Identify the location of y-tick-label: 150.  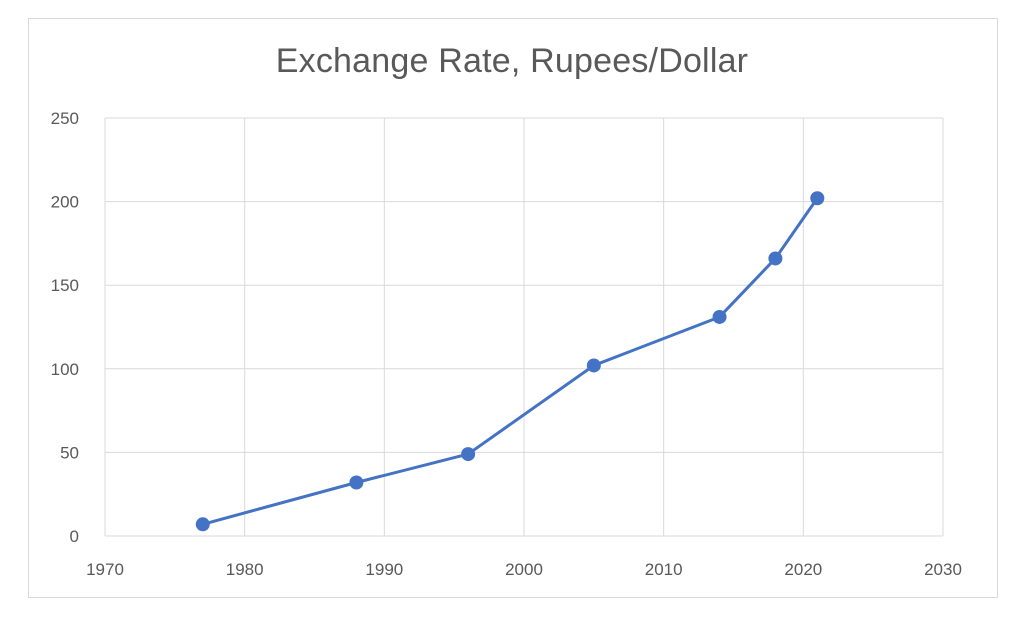
(65, 285).